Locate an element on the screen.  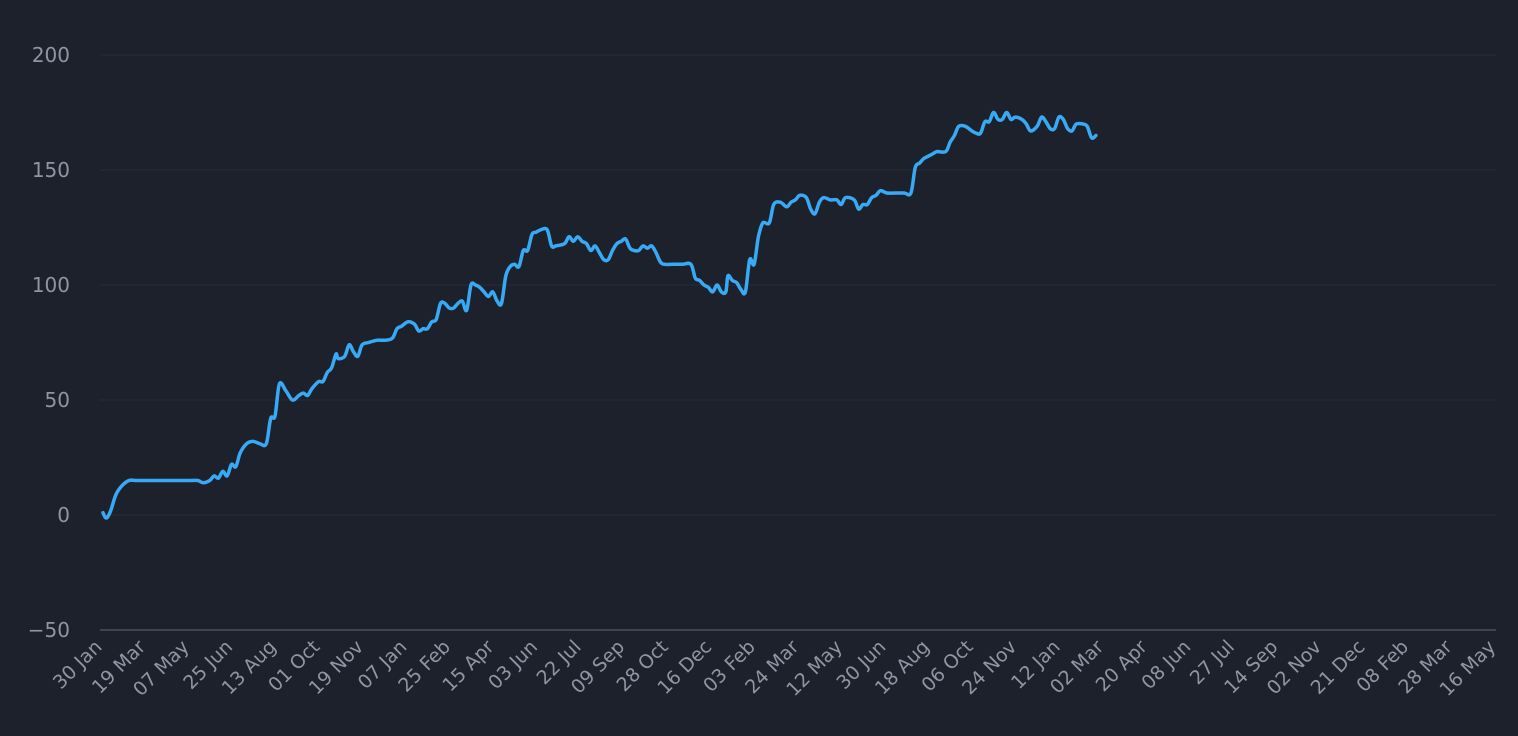
y-tick-label: 100 is located at coordinates (51, 285).